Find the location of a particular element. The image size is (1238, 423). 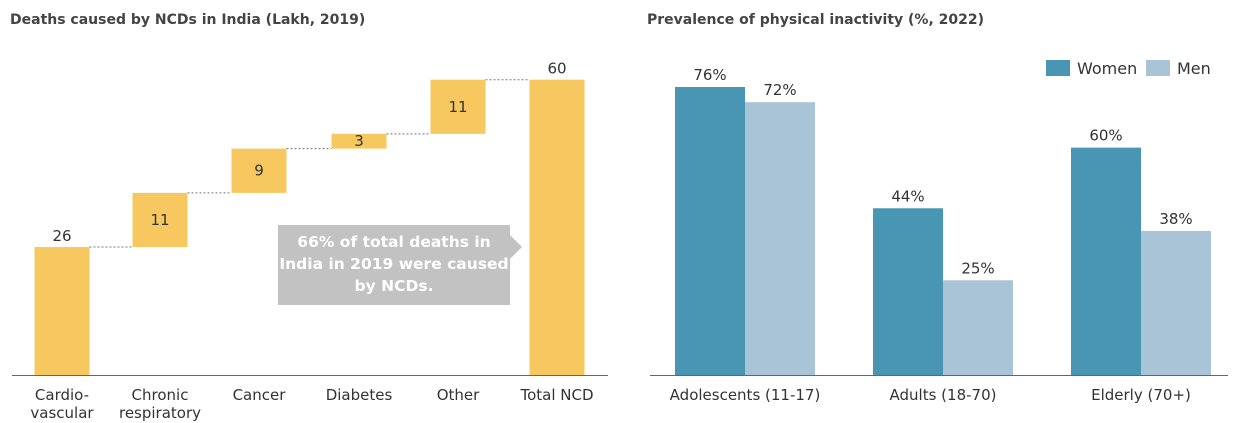

bar-value-label: 72% is located at coordinates (779, 90).